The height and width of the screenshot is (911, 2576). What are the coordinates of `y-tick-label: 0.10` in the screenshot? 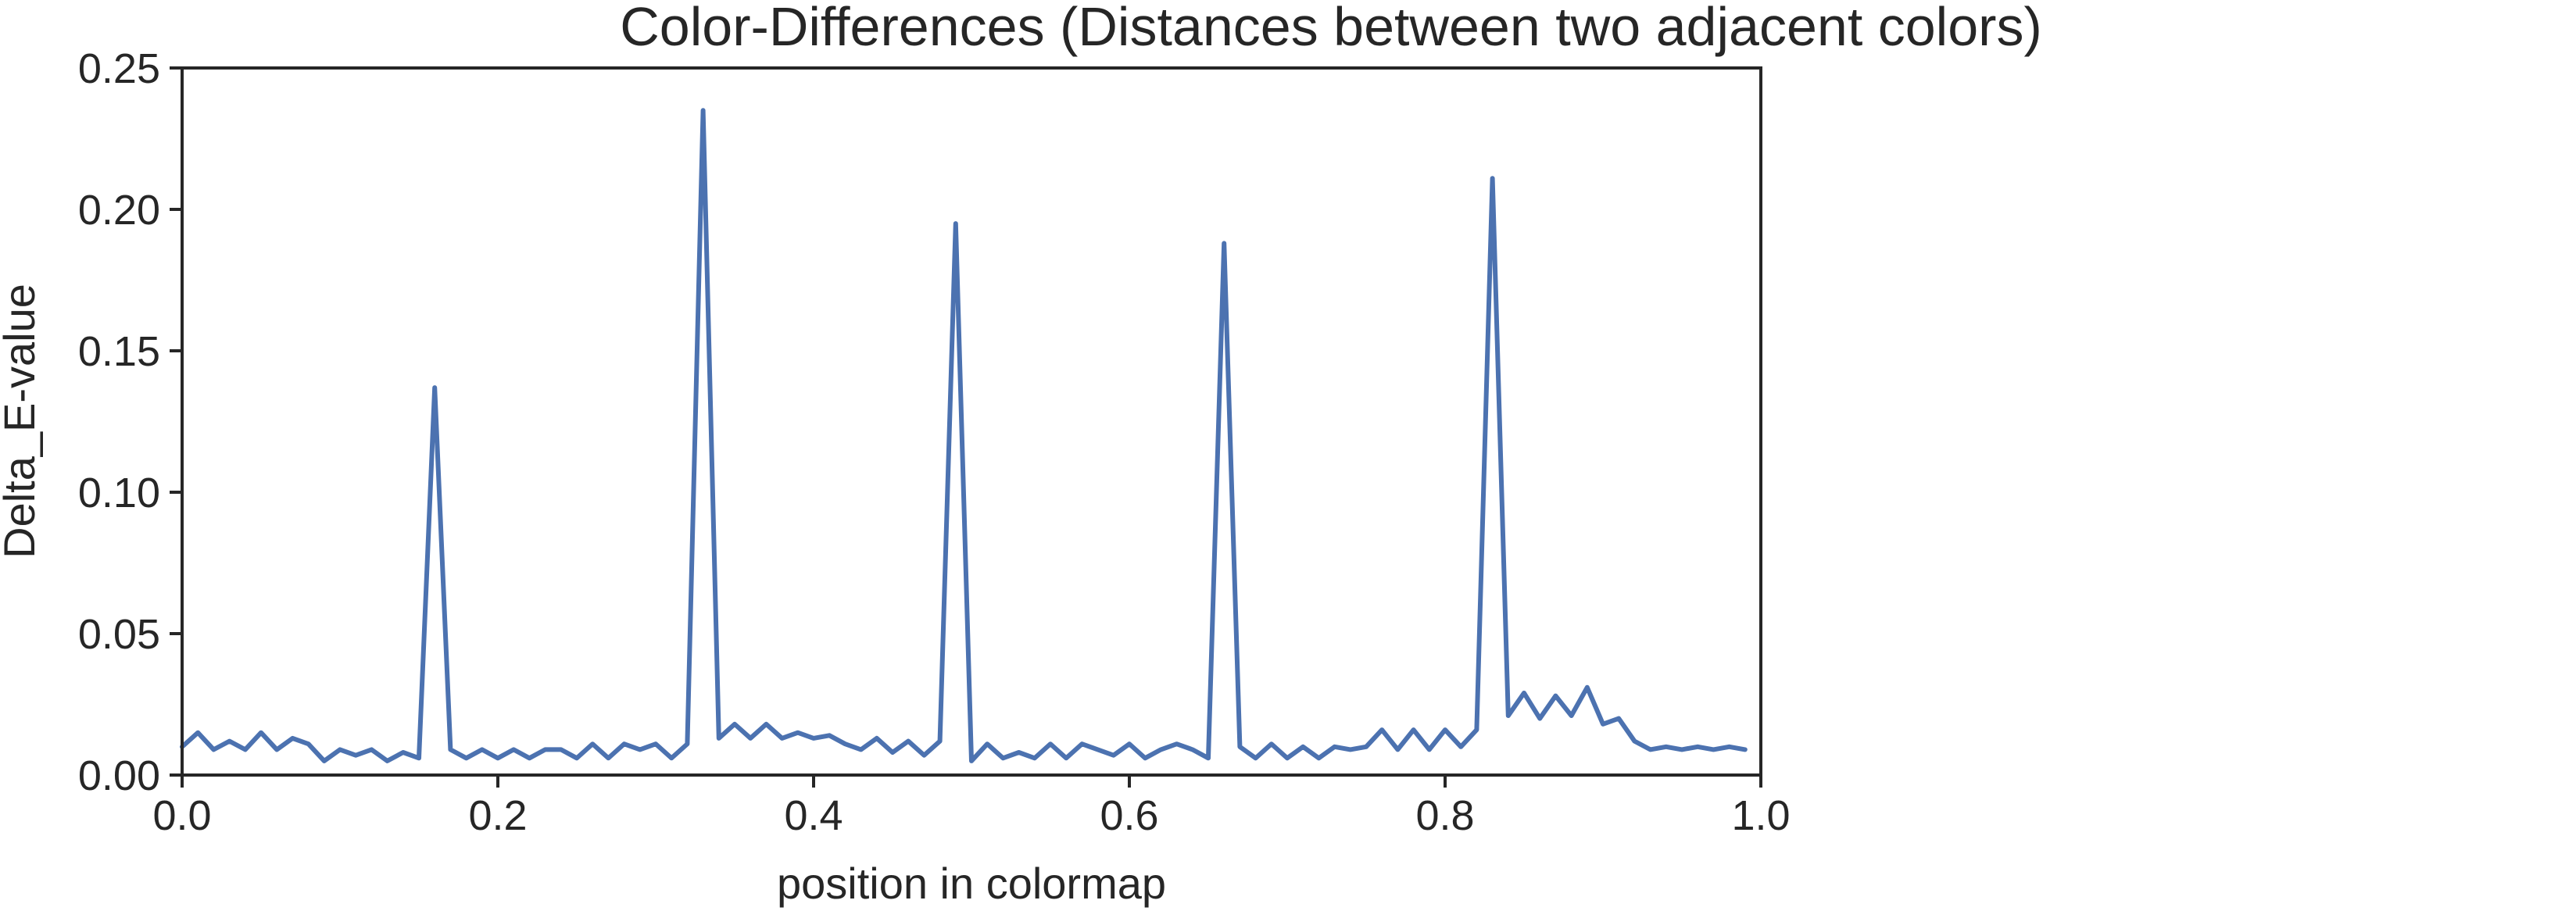 It's located at (119, 493).